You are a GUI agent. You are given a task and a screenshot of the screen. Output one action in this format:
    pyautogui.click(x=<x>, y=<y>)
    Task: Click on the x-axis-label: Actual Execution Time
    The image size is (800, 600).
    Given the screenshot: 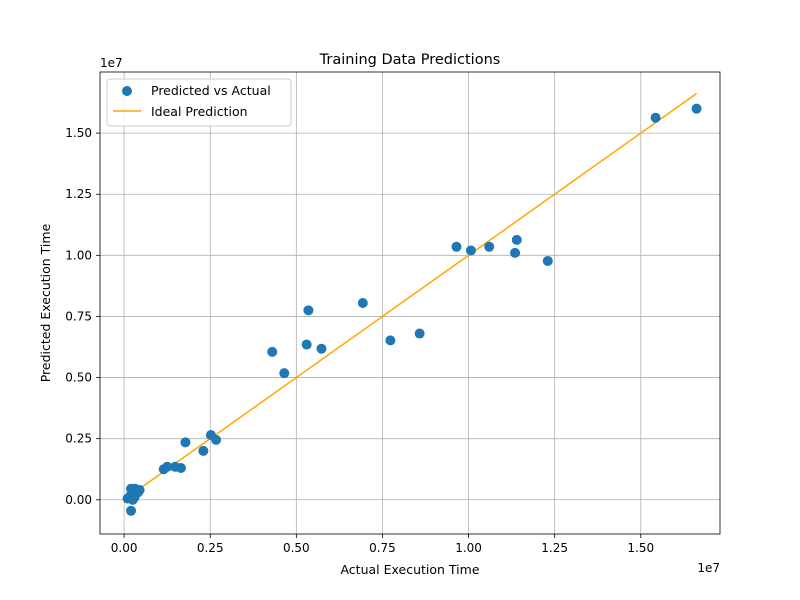 What is the action you would take?
    pyautogui.click(x=409, y=569)
    